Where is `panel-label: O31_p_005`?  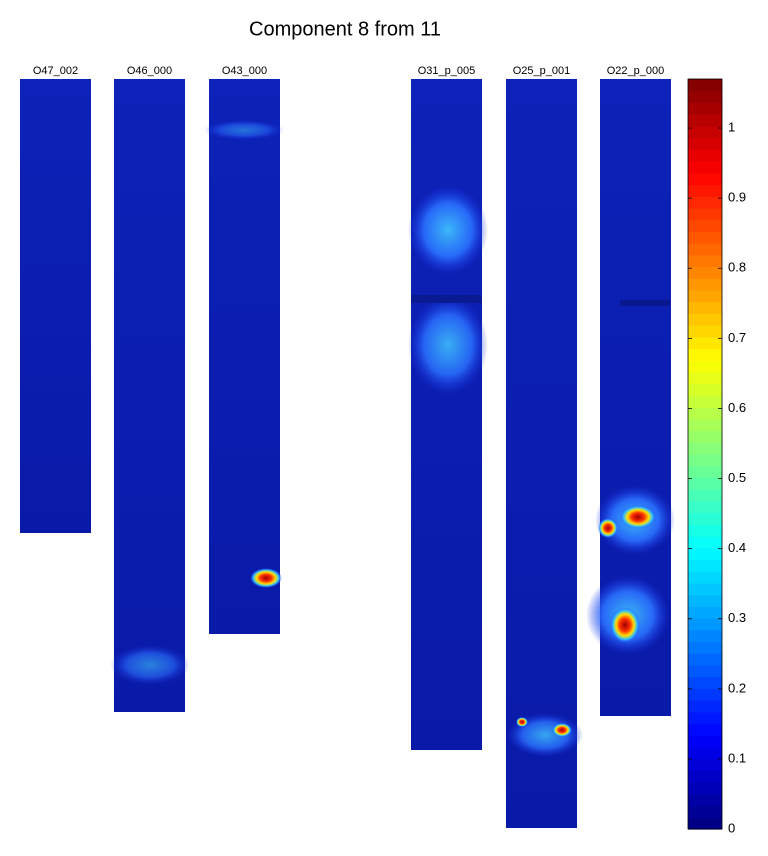 panel-label: O31_p_005 is located at coordinates (447, 71).